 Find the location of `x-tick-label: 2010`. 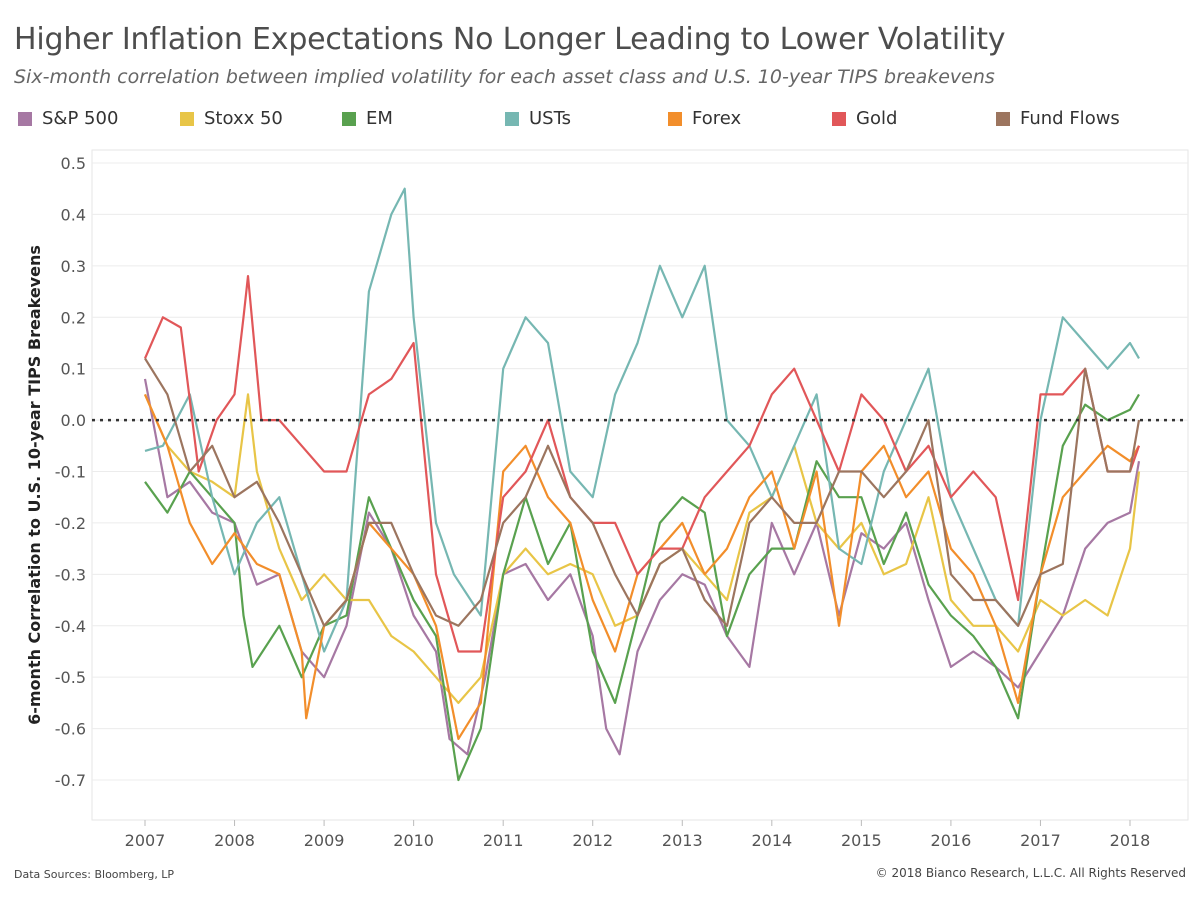

x-tick-label: 2010 is located at coordinates (413, 840).